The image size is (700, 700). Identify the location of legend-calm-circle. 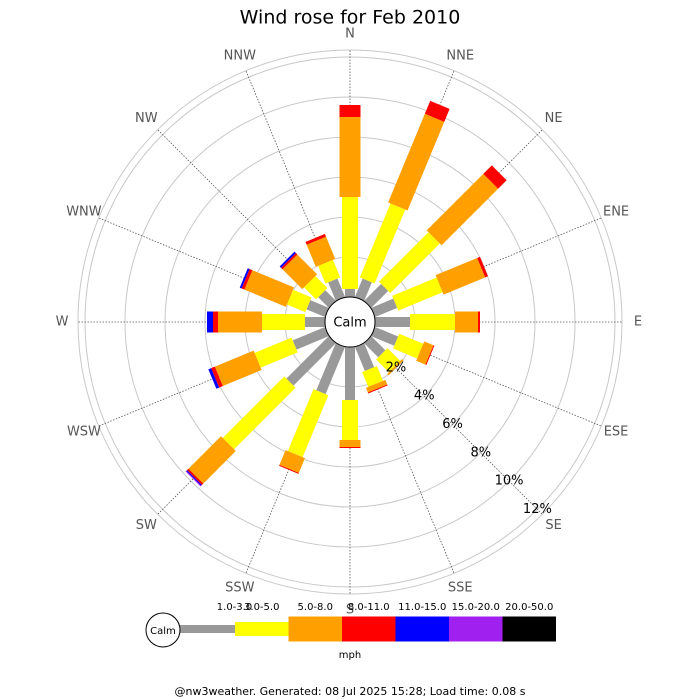
(163, 630).